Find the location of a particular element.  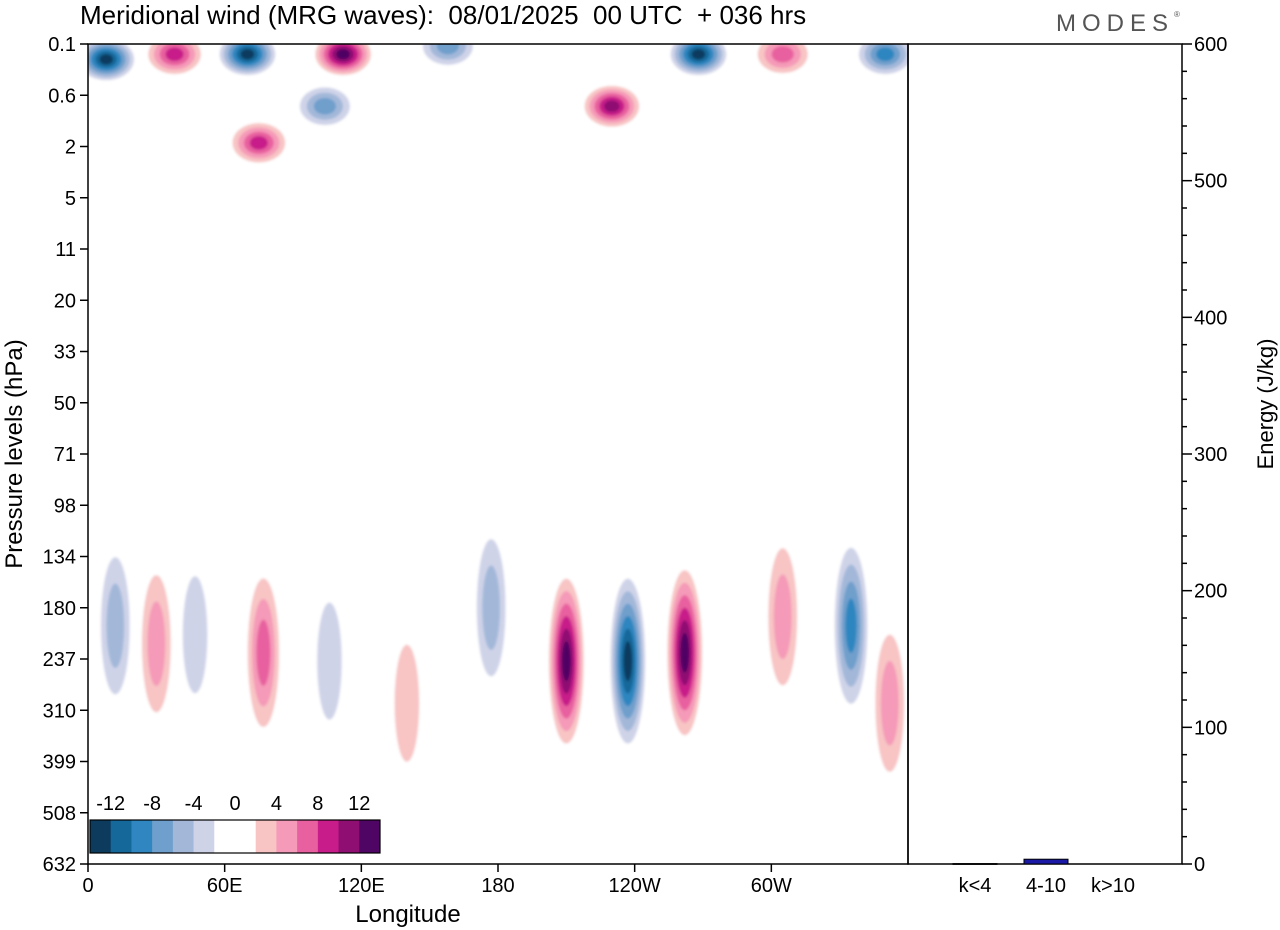

brand-text: MODES is located at coordinates (1115, 23).